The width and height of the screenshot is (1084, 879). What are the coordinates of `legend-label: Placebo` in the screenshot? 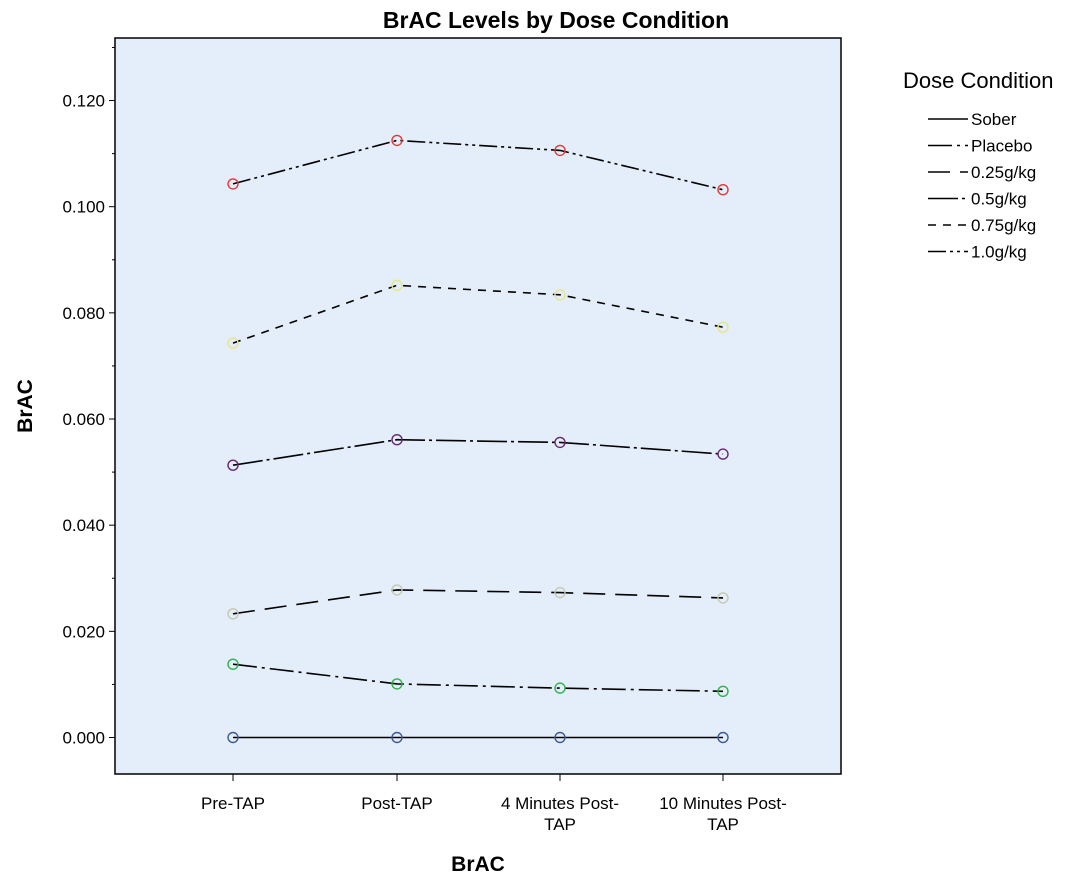 It's located at (1001, 146).